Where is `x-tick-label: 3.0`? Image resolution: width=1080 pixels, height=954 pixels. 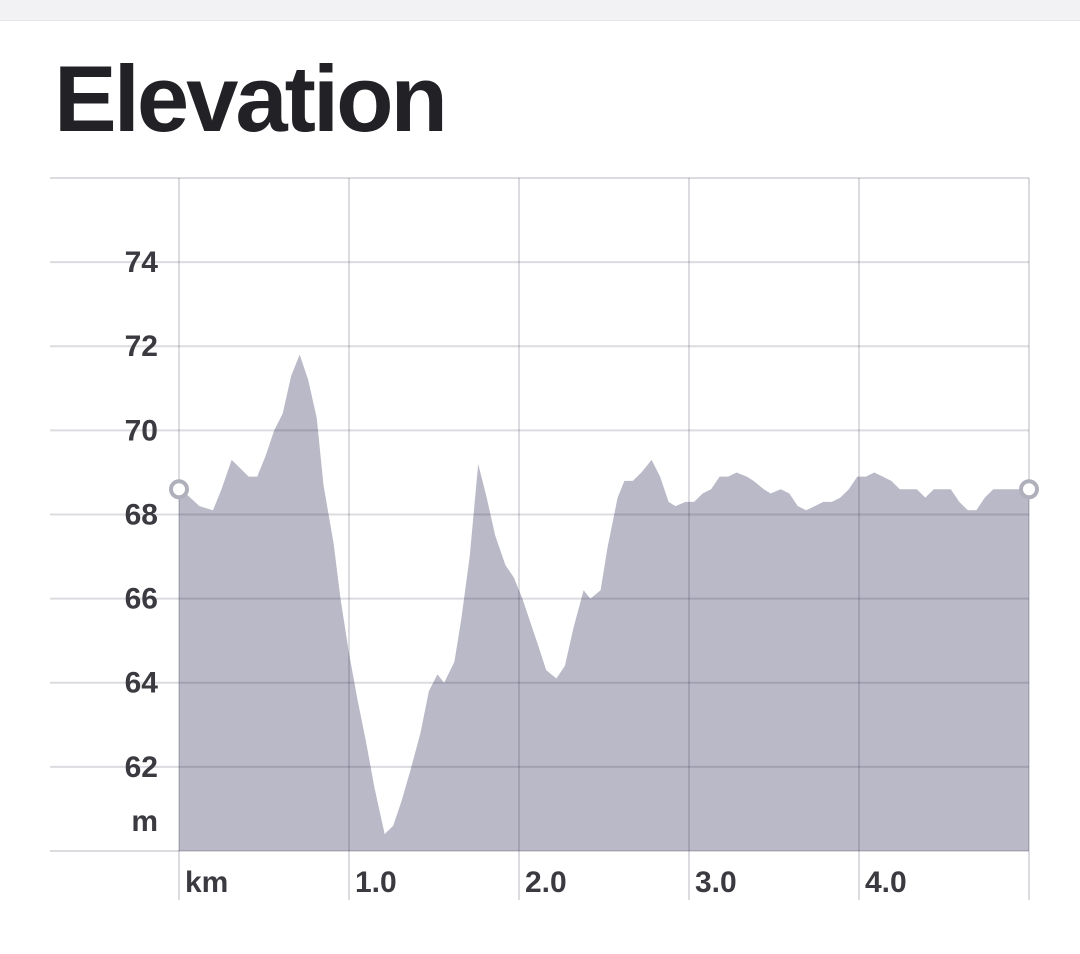 x-tick-label: 3.0 is located at coordinates (716, 882).